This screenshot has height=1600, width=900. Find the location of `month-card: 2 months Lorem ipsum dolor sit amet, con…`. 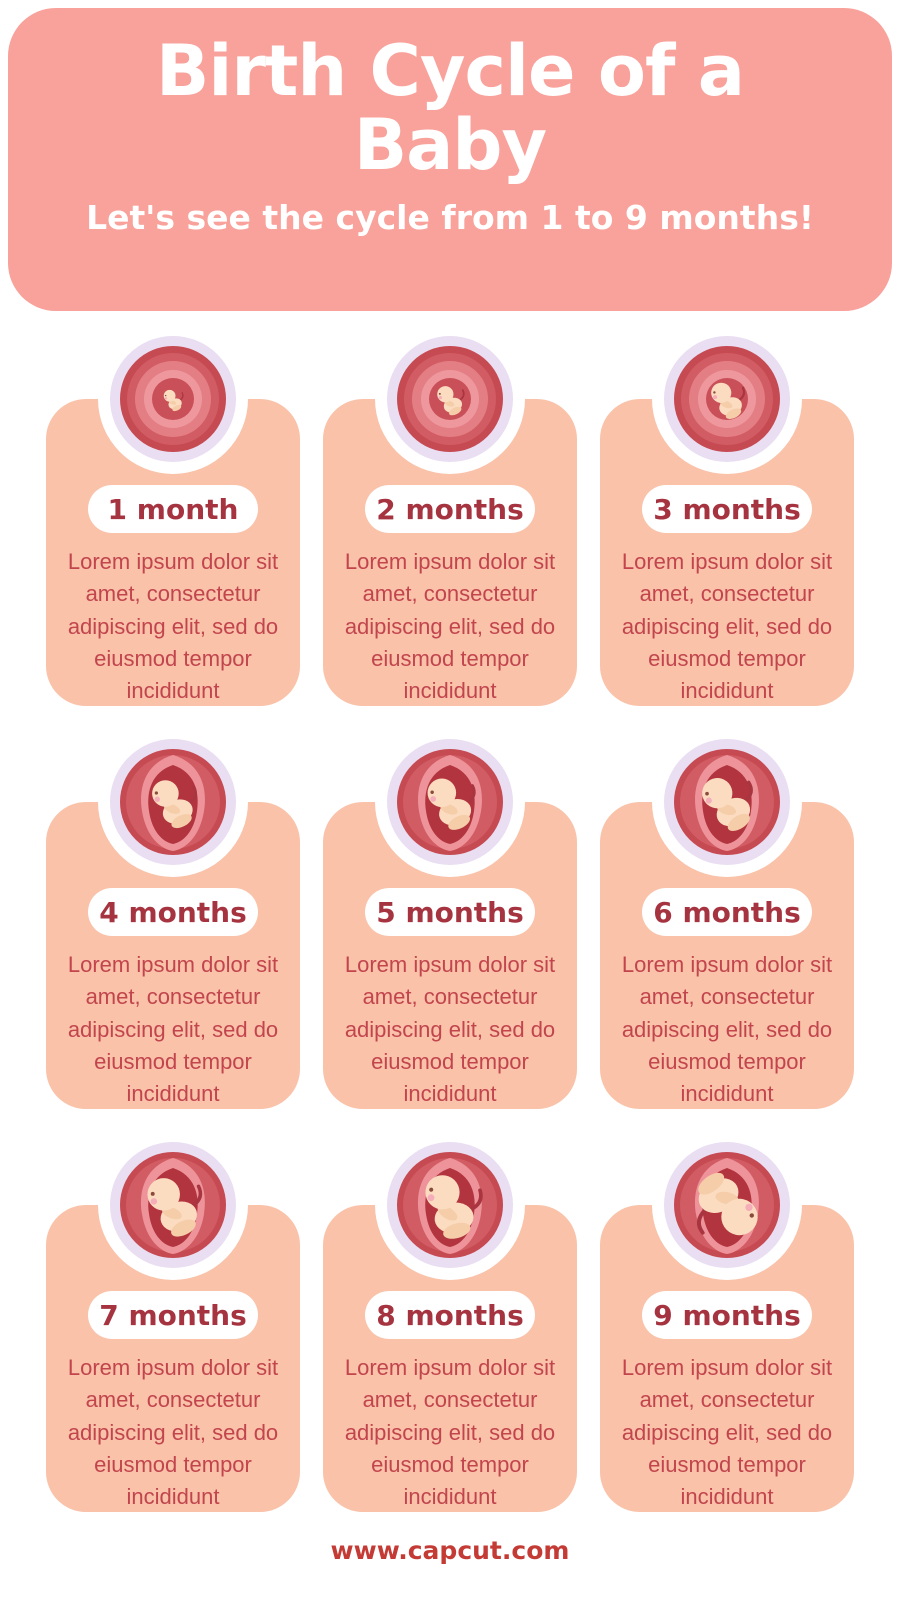

month-card: 2 months Lorem ipsum dolor sit amet, con… is located at coordinates (450, 552).